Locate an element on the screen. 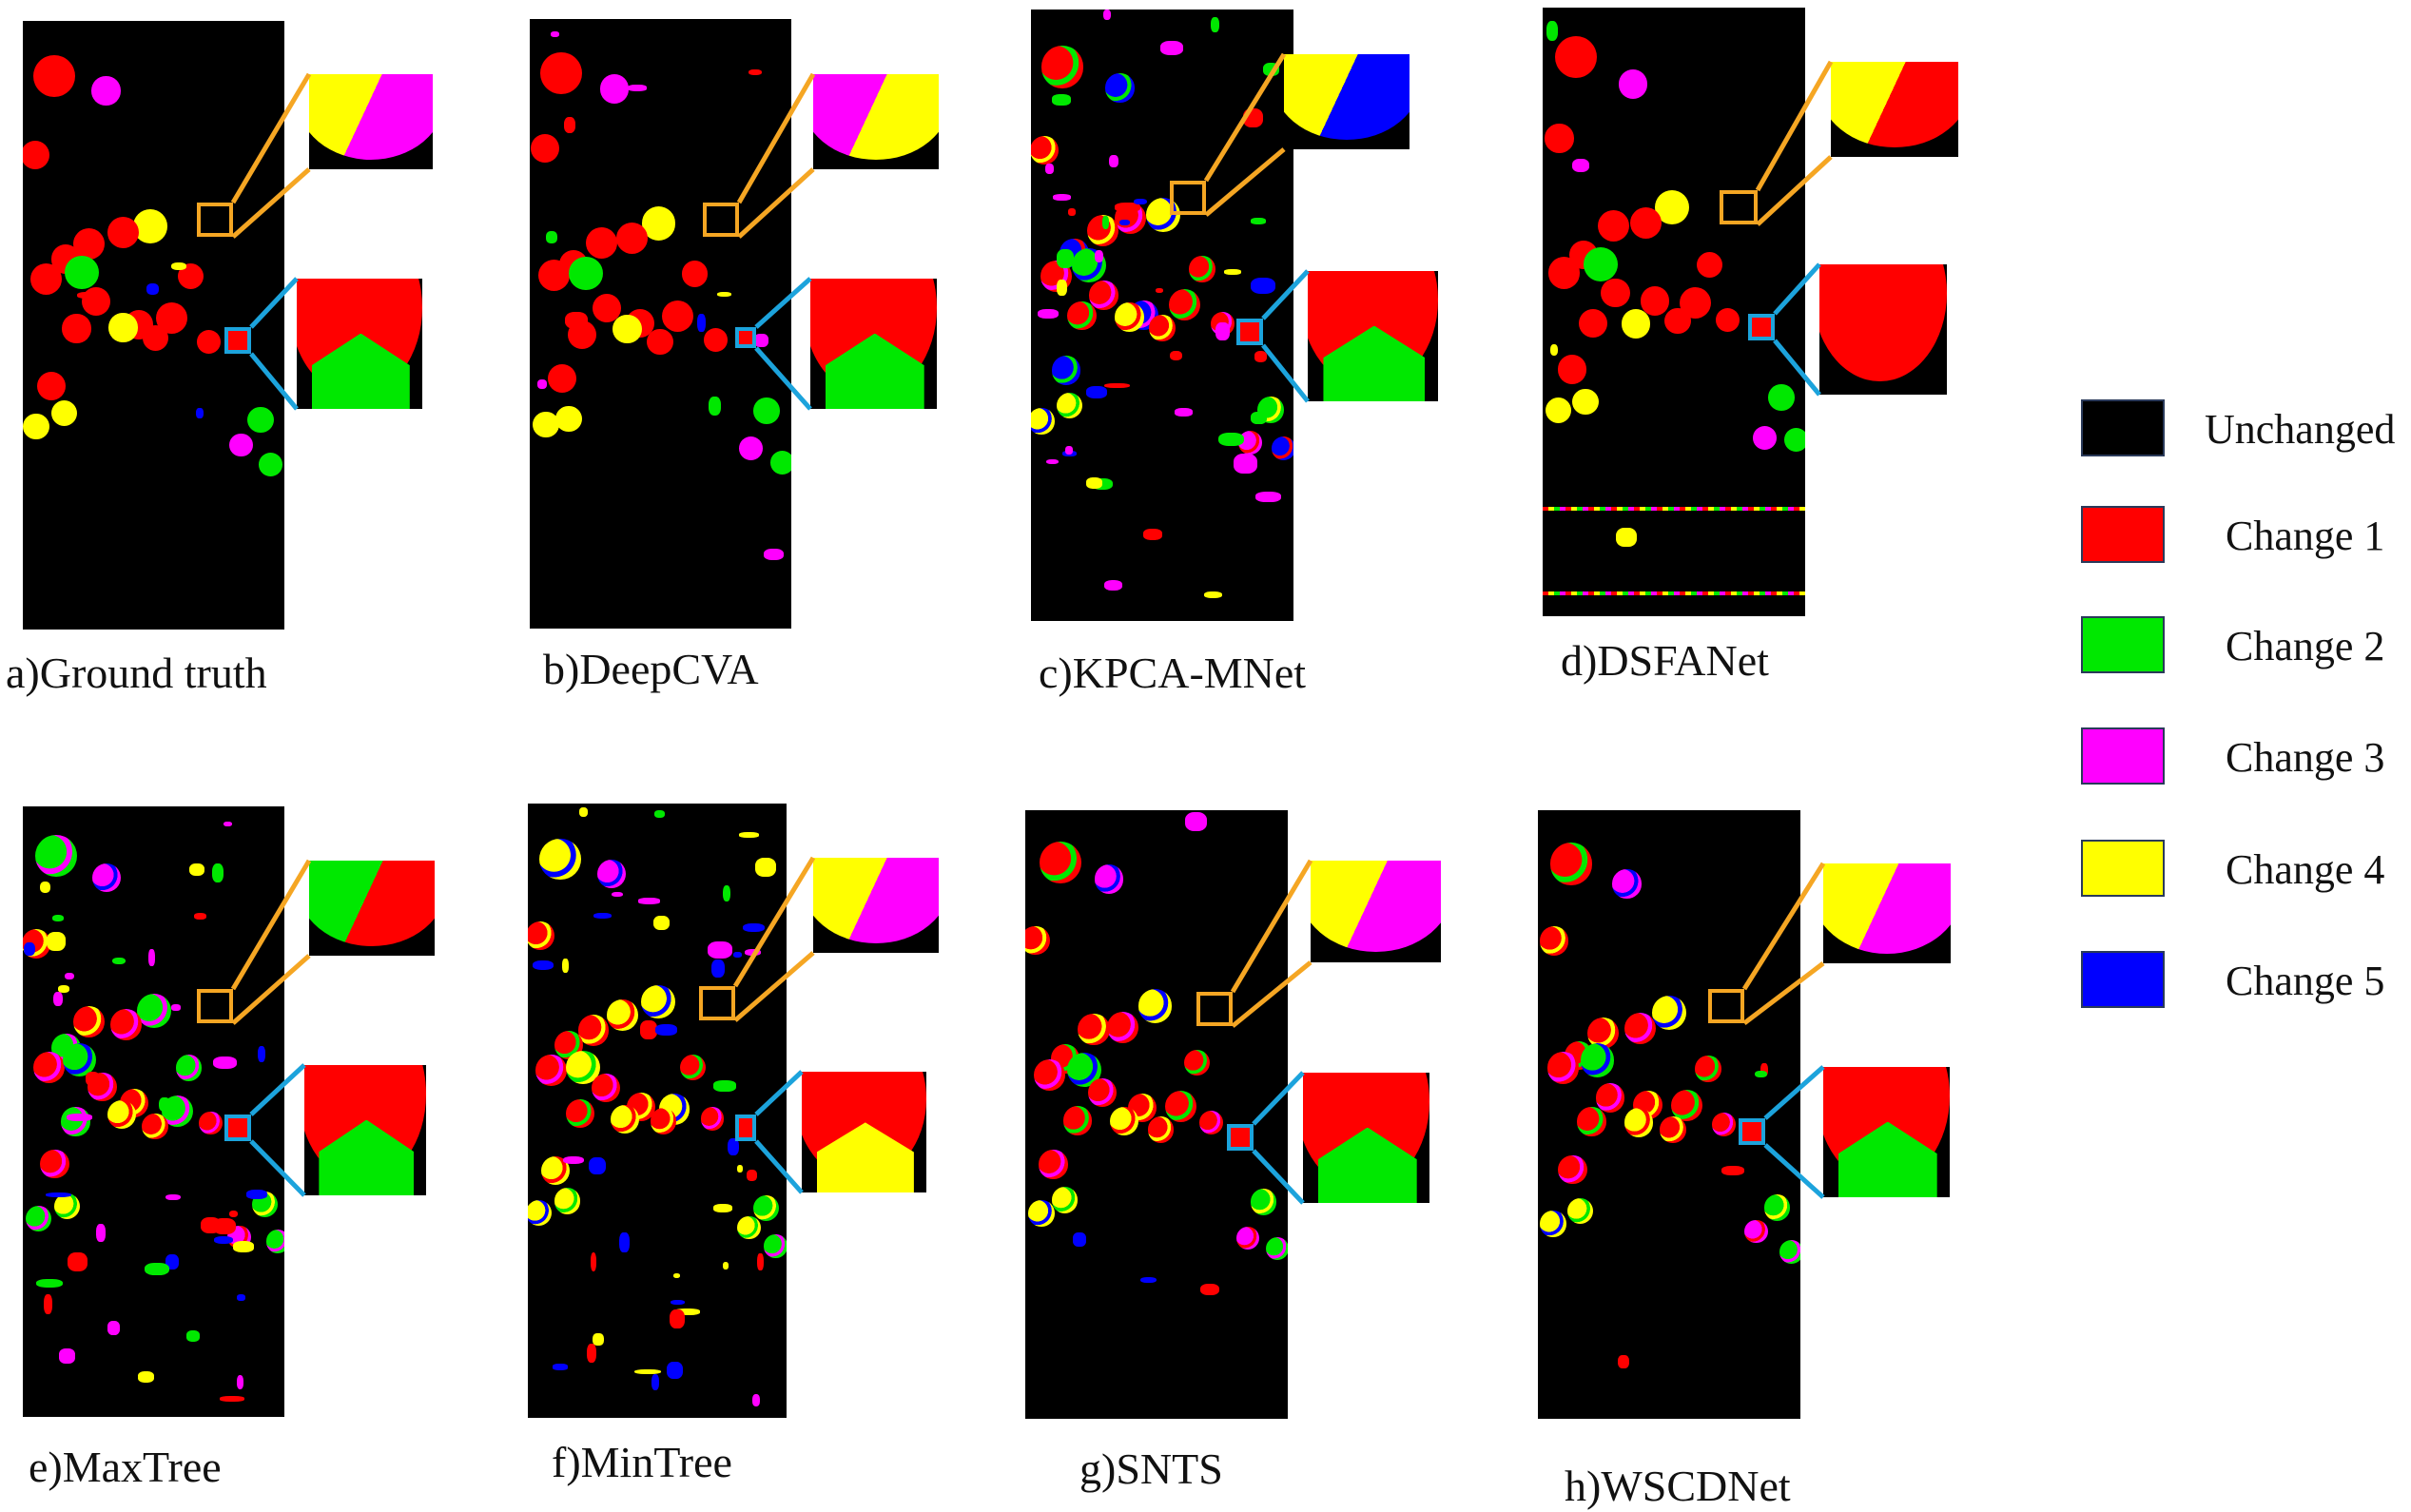  panel-caption-h: h)WSCDNet is located at coordinates (1678, 1486).